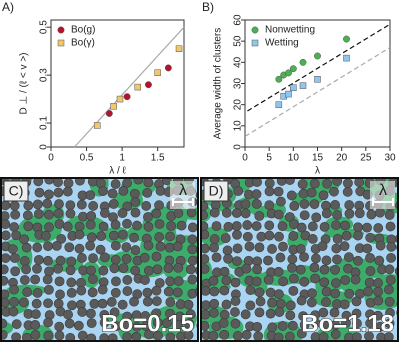 This screenshot has height=342, width=399. Describe the element at coordinates (44, 147) in the screenshot. I see `y-tick-label: 0` at that location.